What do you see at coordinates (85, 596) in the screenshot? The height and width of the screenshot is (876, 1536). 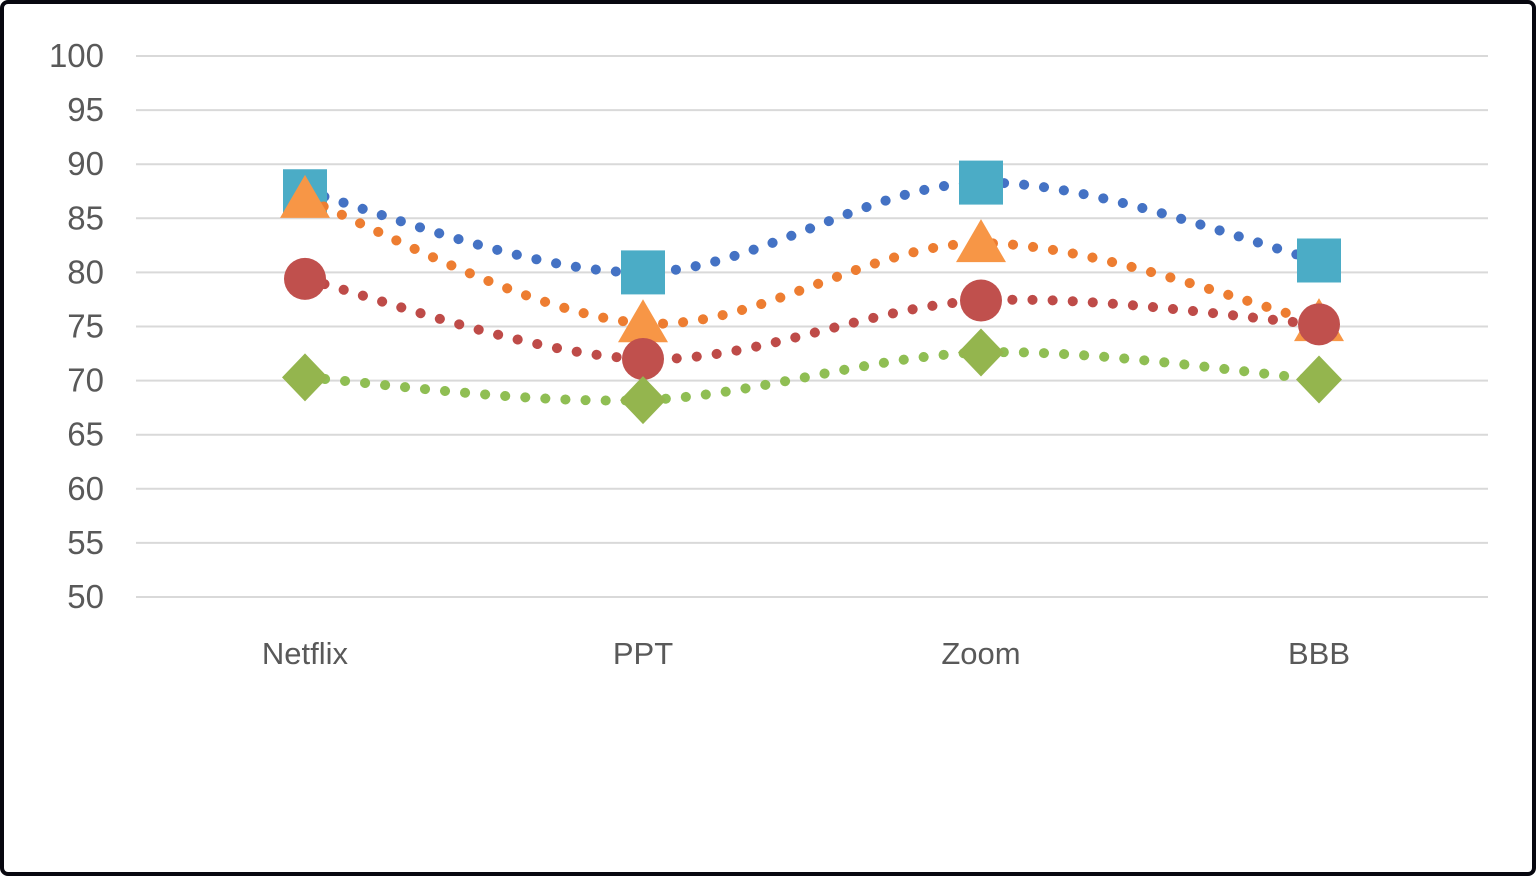 I see `y-axis-tick-label: 50` at bounding box center [85, 596].